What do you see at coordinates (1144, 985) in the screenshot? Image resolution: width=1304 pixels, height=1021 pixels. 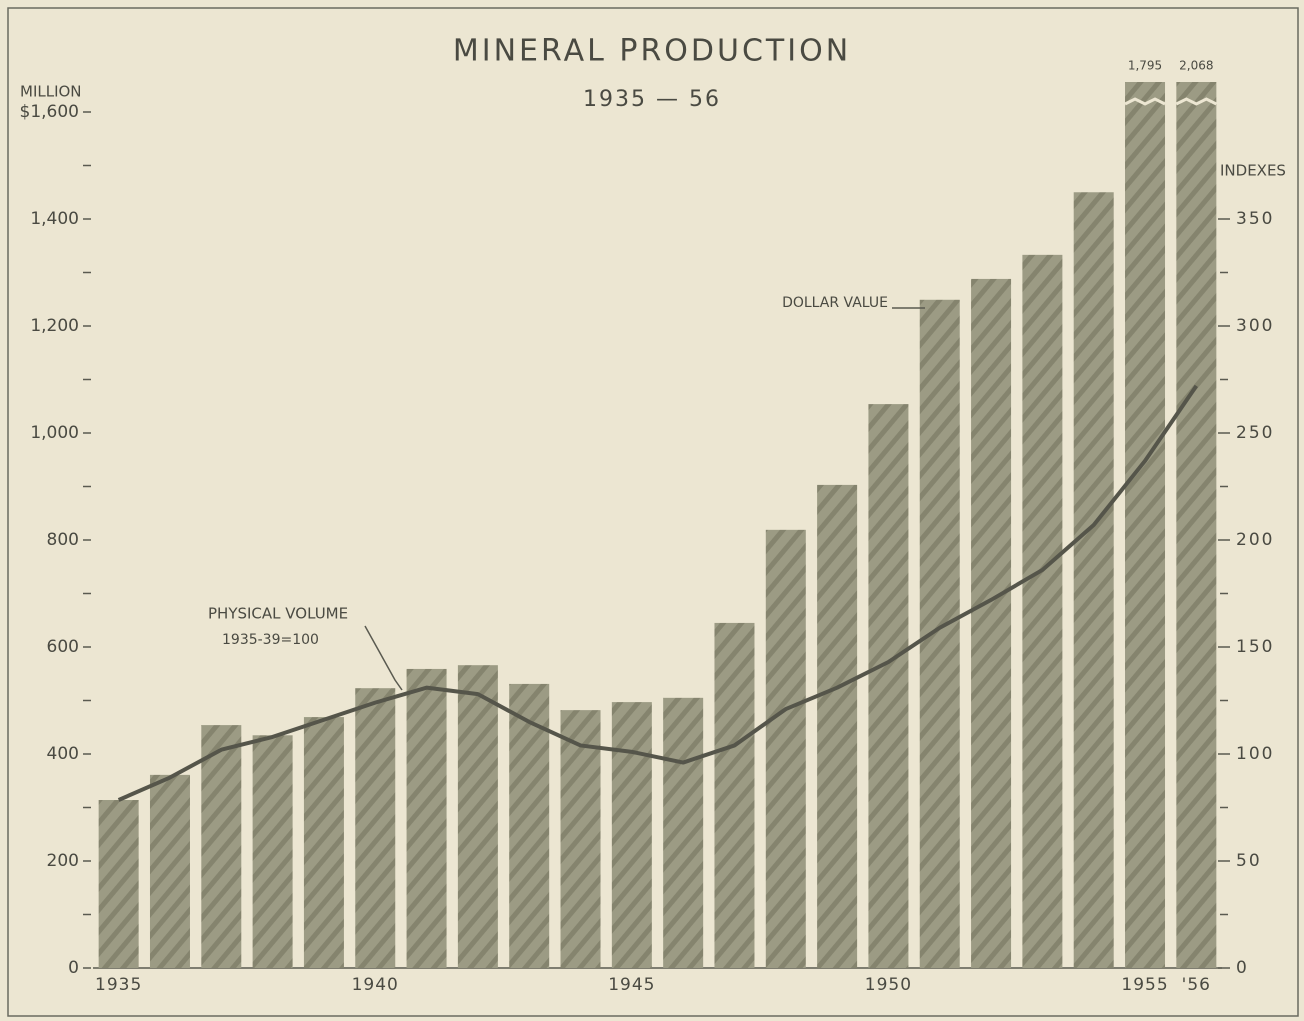 I see `x-tick-label: 1955` at bounding box center [1144, 985].